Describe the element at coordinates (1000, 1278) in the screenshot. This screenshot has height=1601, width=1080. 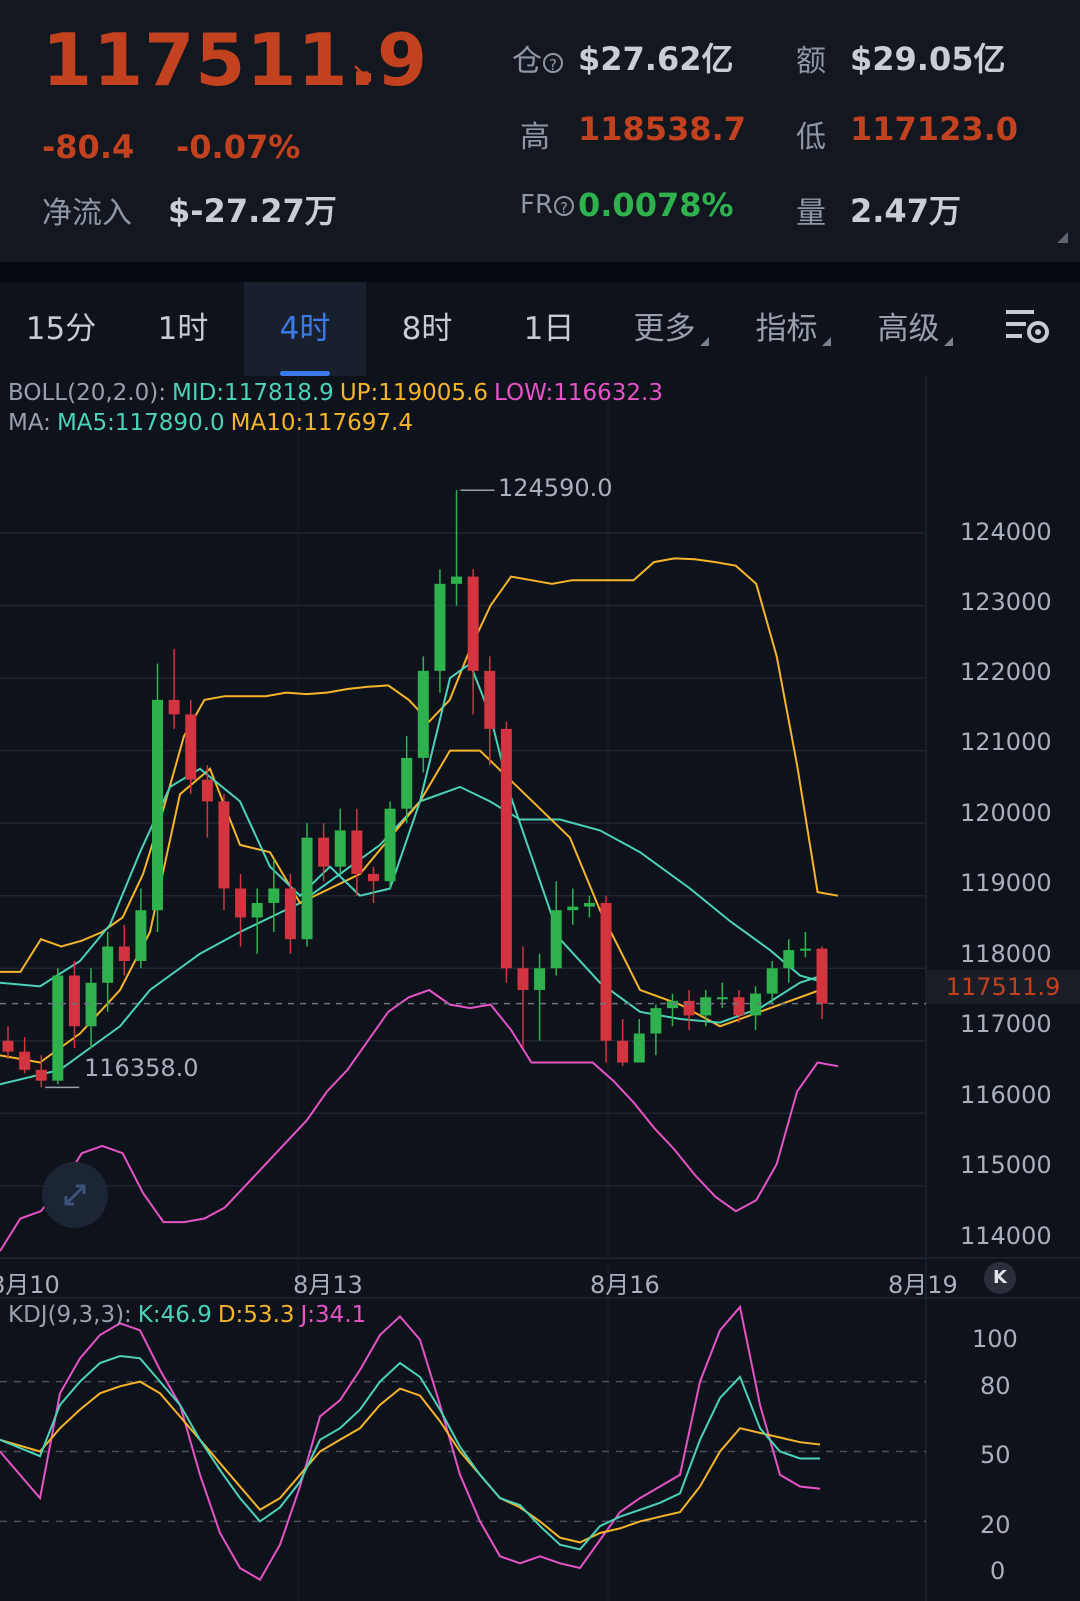
I see `scroll-to-latest-button: K` at that location.